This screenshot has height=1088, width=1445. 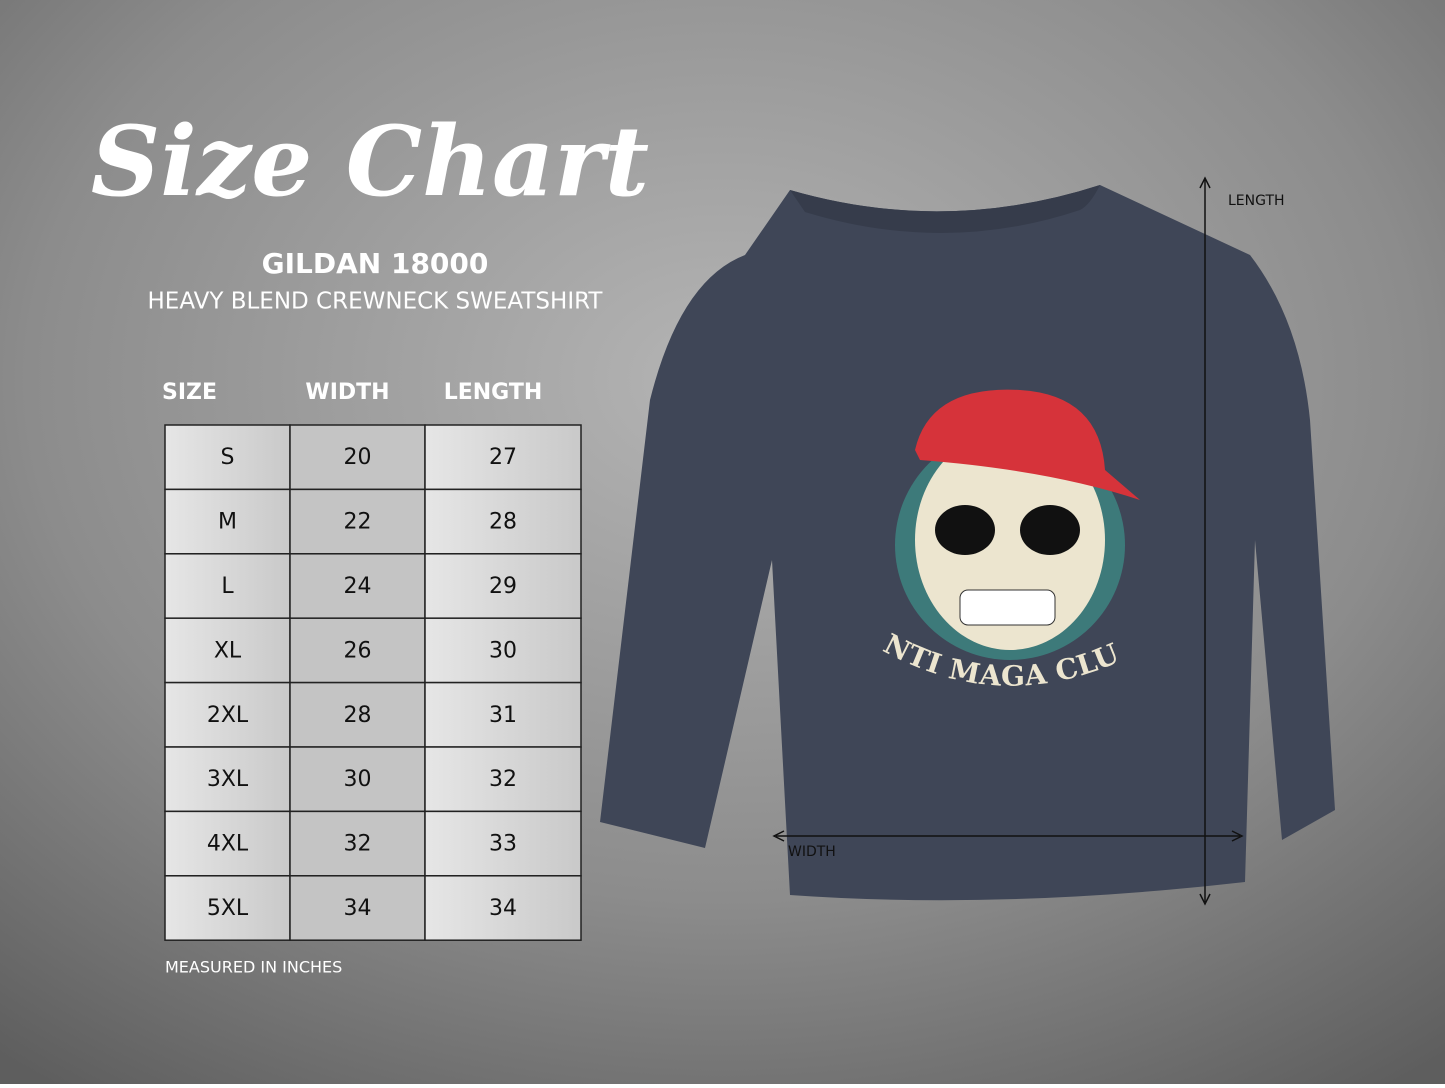 What do you see at coordinates (1256, 201) in the screenshot?
I see `length-label: LENGTH` at bounding box center [1256, 201].